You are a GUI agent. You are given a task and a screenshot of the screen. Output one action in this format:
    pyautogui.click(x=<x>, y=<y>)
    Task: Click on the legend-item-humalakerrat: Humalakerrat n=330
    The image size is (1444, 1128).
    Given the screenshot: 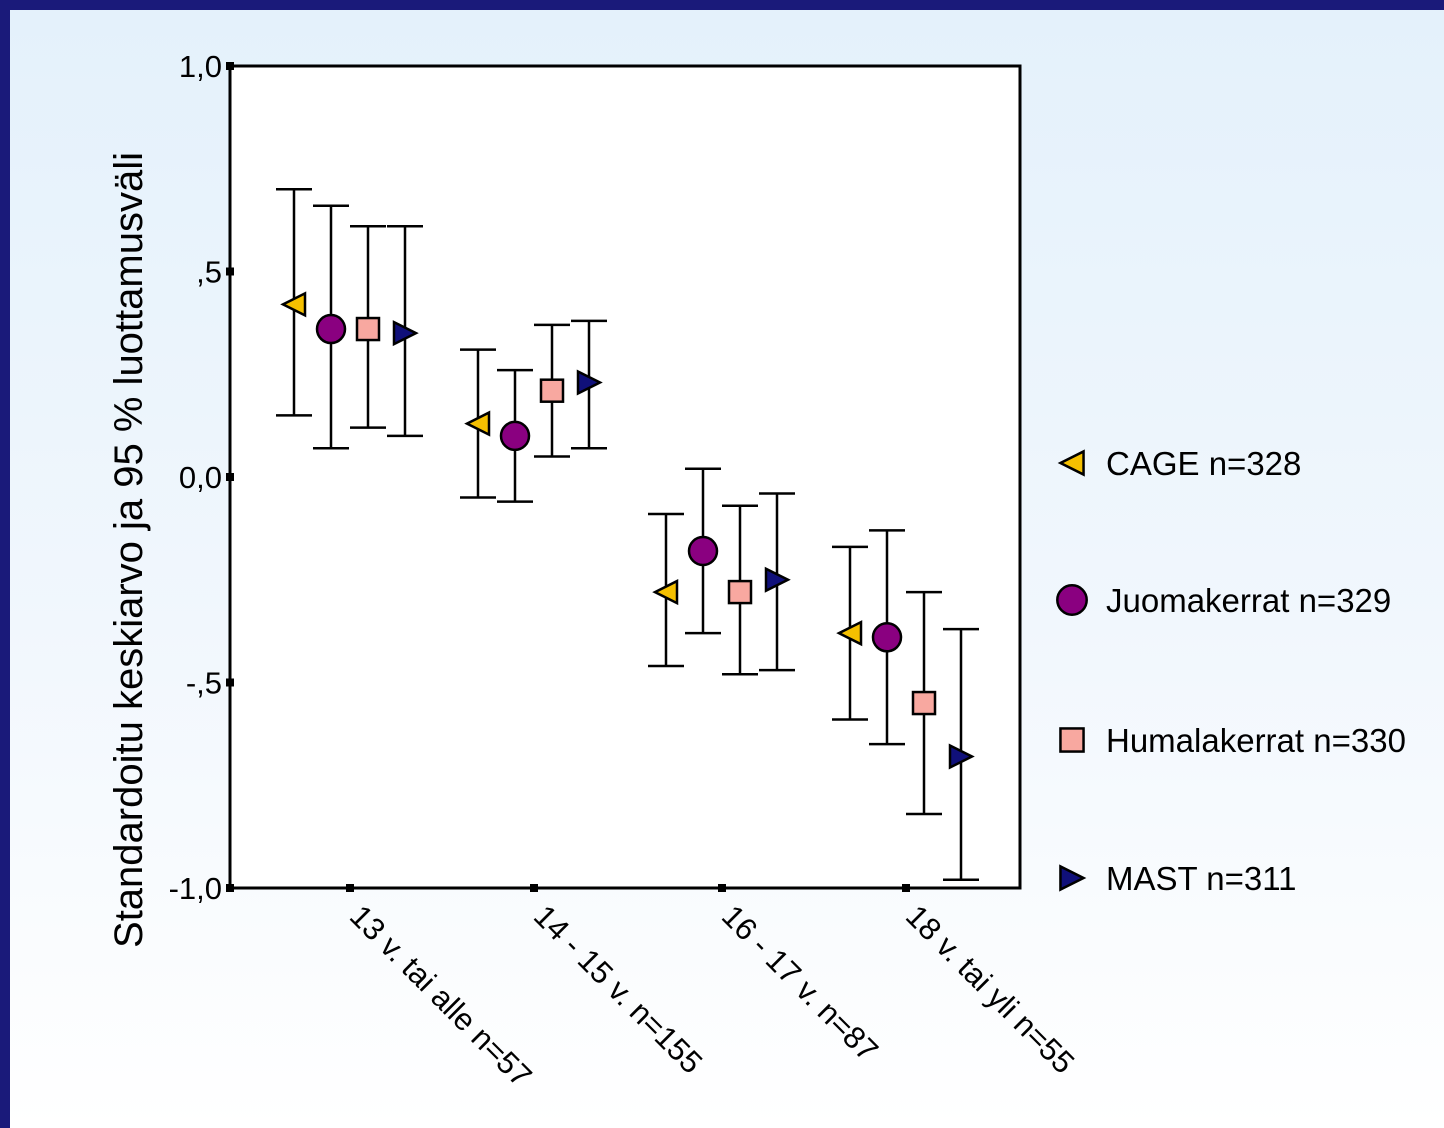 What is the action you would take?
    pyautogui.click(x=1232, y=740)
    